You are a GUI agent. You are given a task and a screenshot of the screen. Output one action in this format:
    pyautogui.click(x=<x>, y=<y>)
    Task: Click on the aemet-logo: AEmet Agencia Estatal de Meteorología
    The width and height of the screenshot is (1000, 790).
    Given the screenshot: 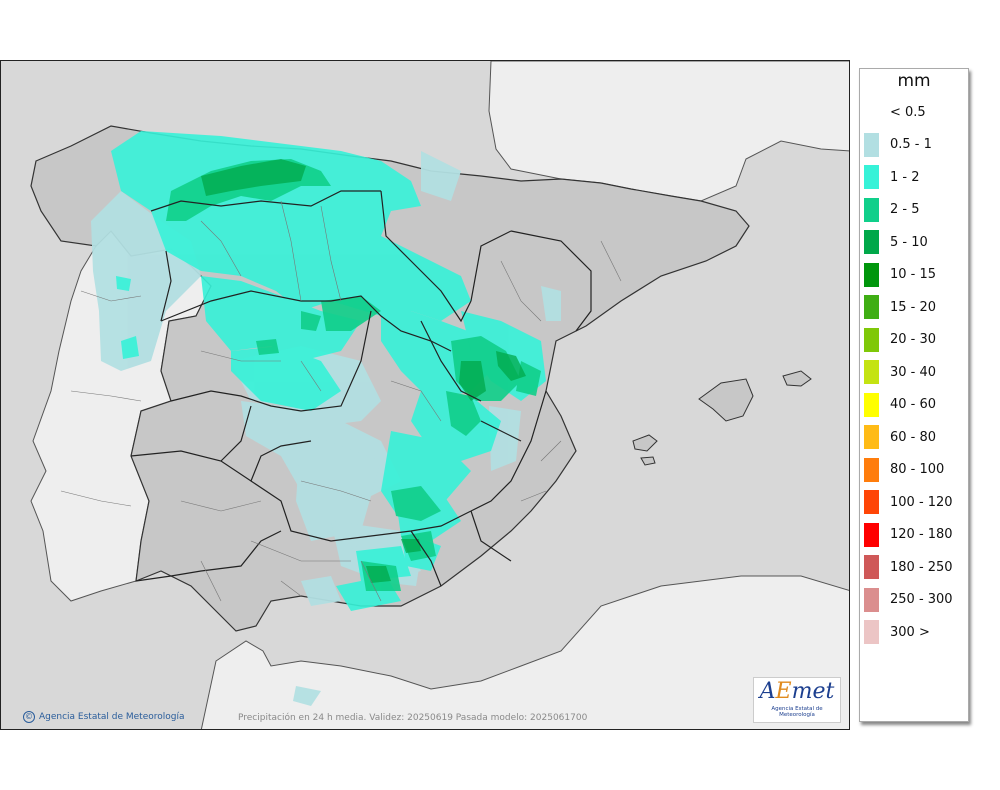 What is the action you would take?
    pyautogui.click(x=797, y=700)
    